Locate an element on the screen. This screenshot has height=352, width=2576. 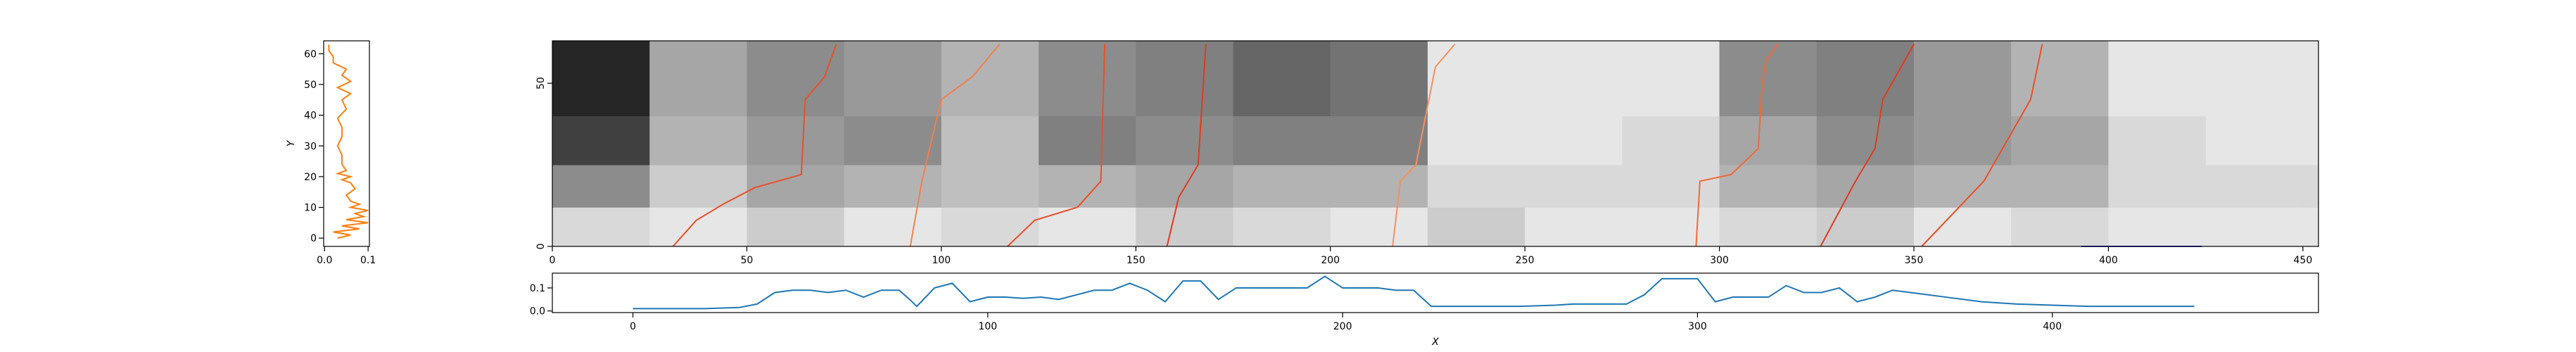
x-tick-label: 300 is located at coordinates (1719, 260).